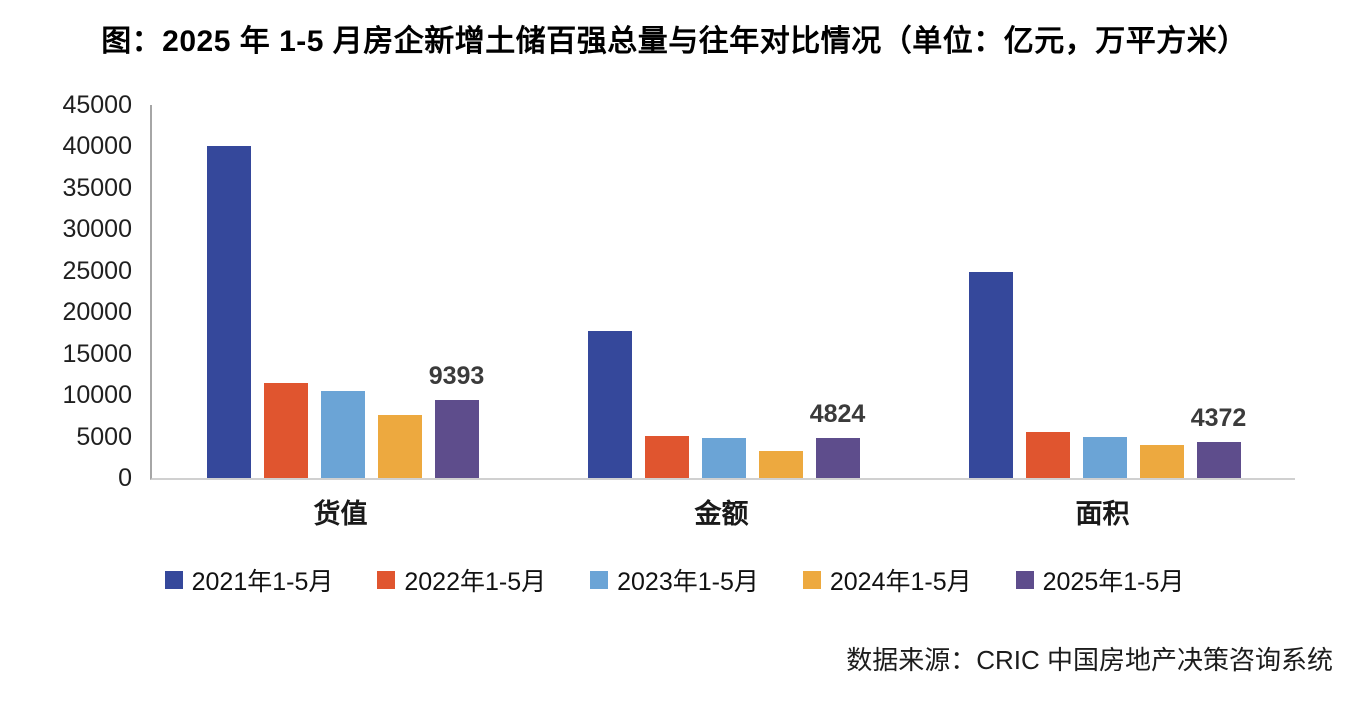 The height and width of the screenshot is (711, 1349). I want to click on legend-item: 2022年1-5月, so click(461, 580).